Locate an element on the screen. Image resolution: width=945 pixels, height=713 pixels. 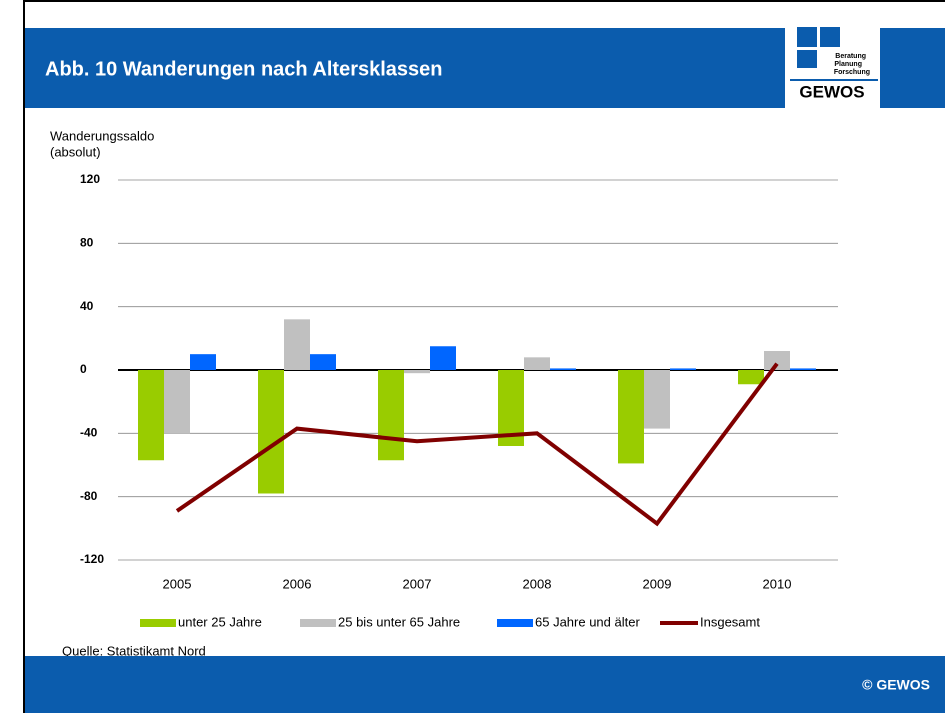
y-tick-label: -80 is located at coordinates (89, 496).